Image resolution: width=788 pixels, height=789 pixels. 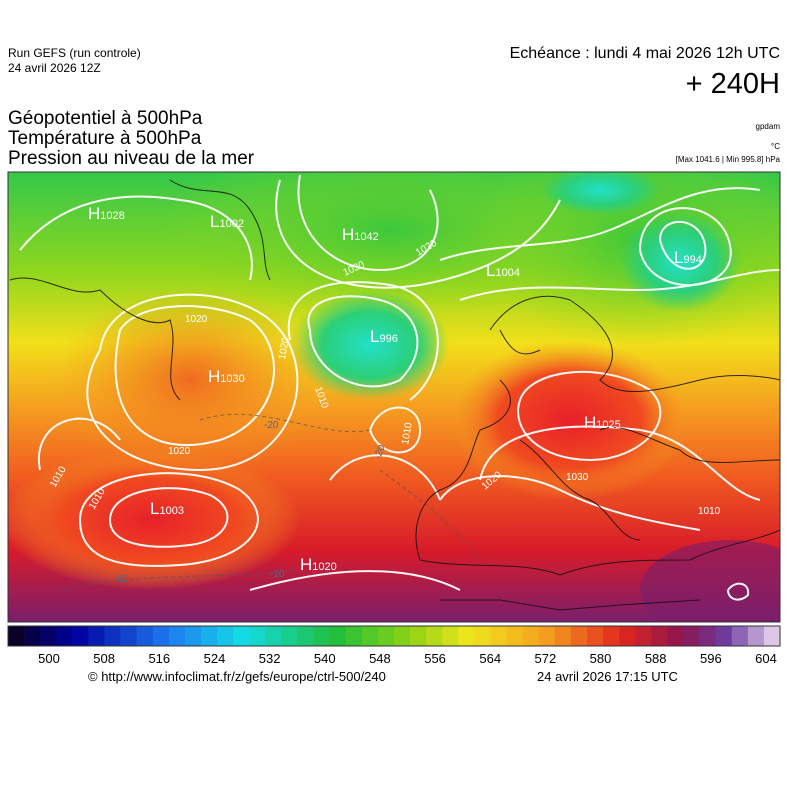 What do you see at coordinates (231, 224) in the screenshot?
I see `center-value: 1002` at bounding box center [231, 224].